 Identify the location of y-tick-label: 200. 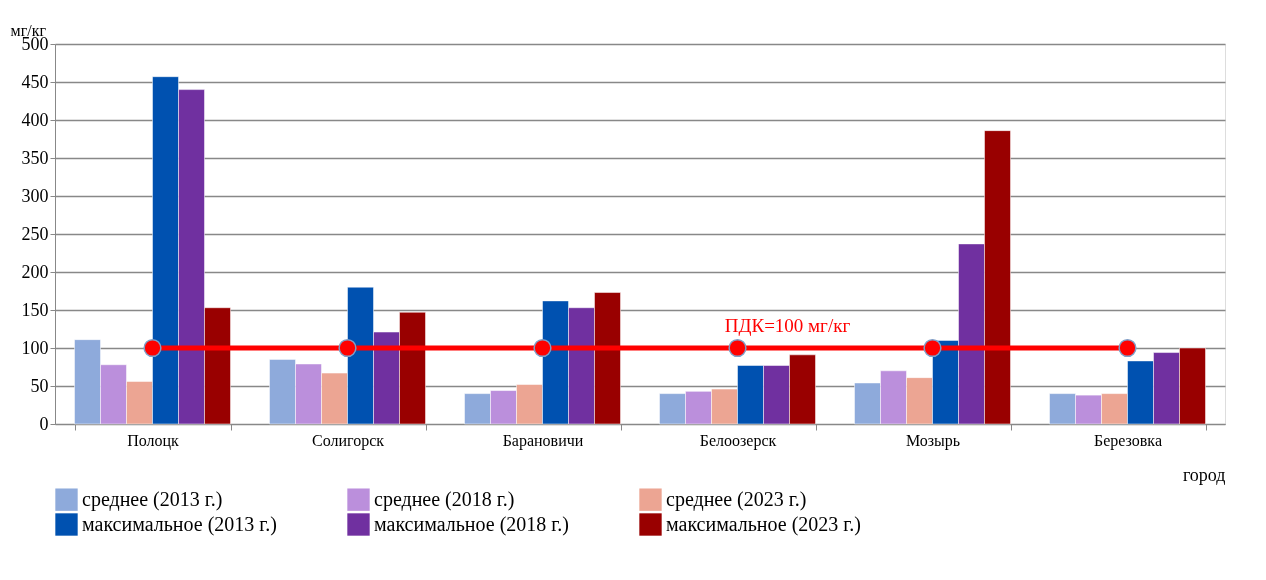
(35, 271).